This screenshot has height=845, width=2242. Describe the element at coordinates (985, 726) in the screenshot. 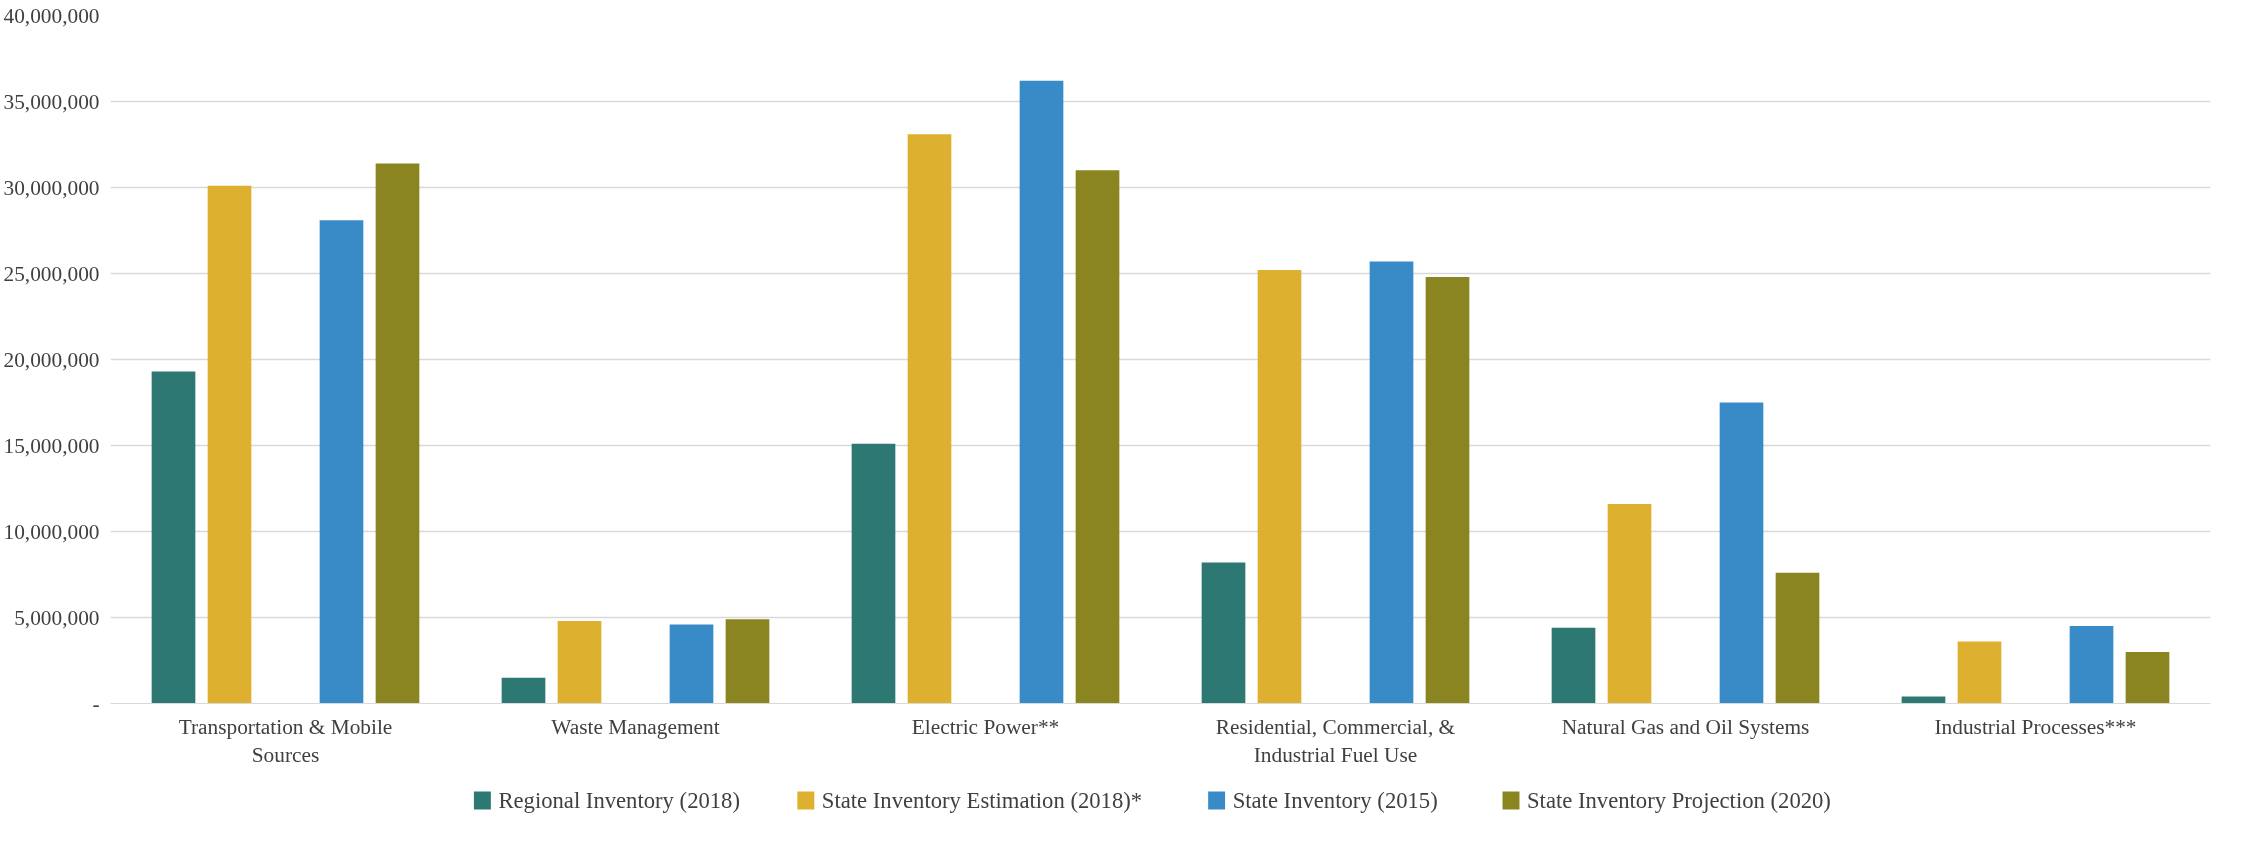

I see `x-tick-label: Electric Power**` at that location.